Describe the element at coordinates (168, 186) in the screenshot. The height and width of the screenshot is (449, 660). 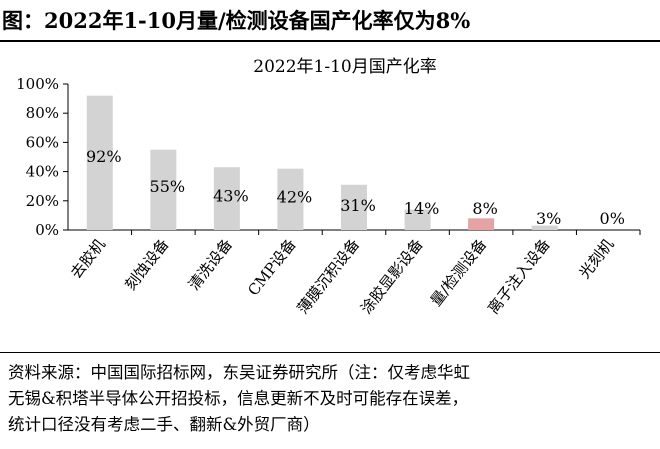
I see `data-label: 55%` at that location.